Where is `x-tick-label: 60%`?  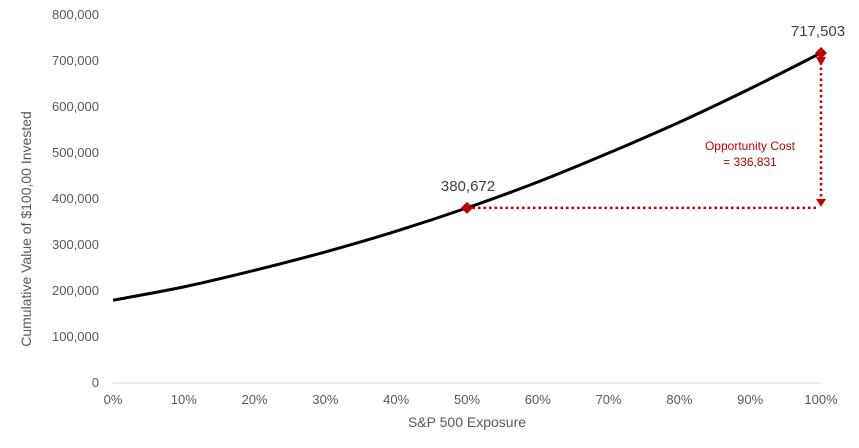 x-tick-label: 60% is located at coordinates (538, 399).